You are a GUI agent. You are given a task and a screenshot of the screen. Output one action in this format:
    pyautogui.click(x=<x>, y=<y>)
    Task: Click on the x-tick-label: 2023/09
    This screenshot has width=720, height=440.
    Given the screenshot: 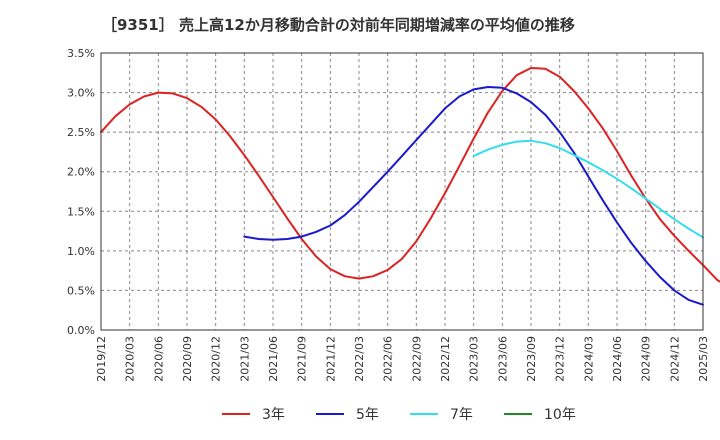 What is the action you would take?
    pyautogui.click(x=531, y=359)
    